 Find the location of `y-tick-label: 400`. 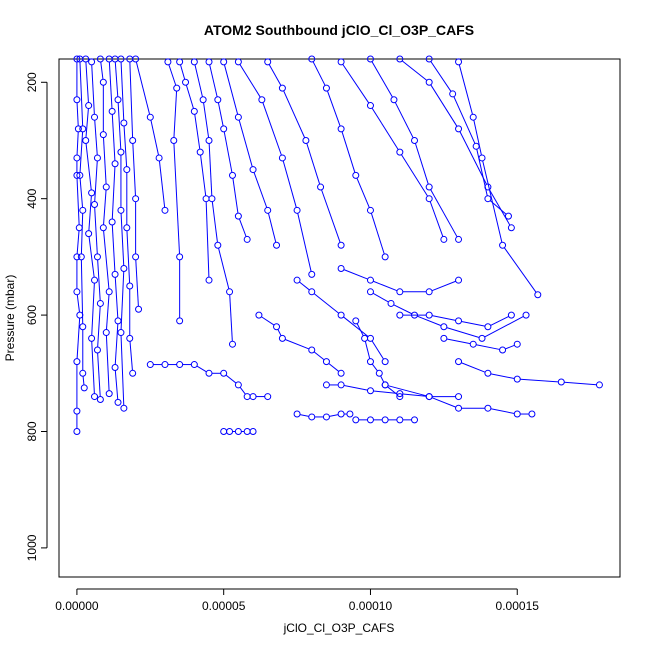

y-tick-label: 400 is located at coordinates (32, 198).